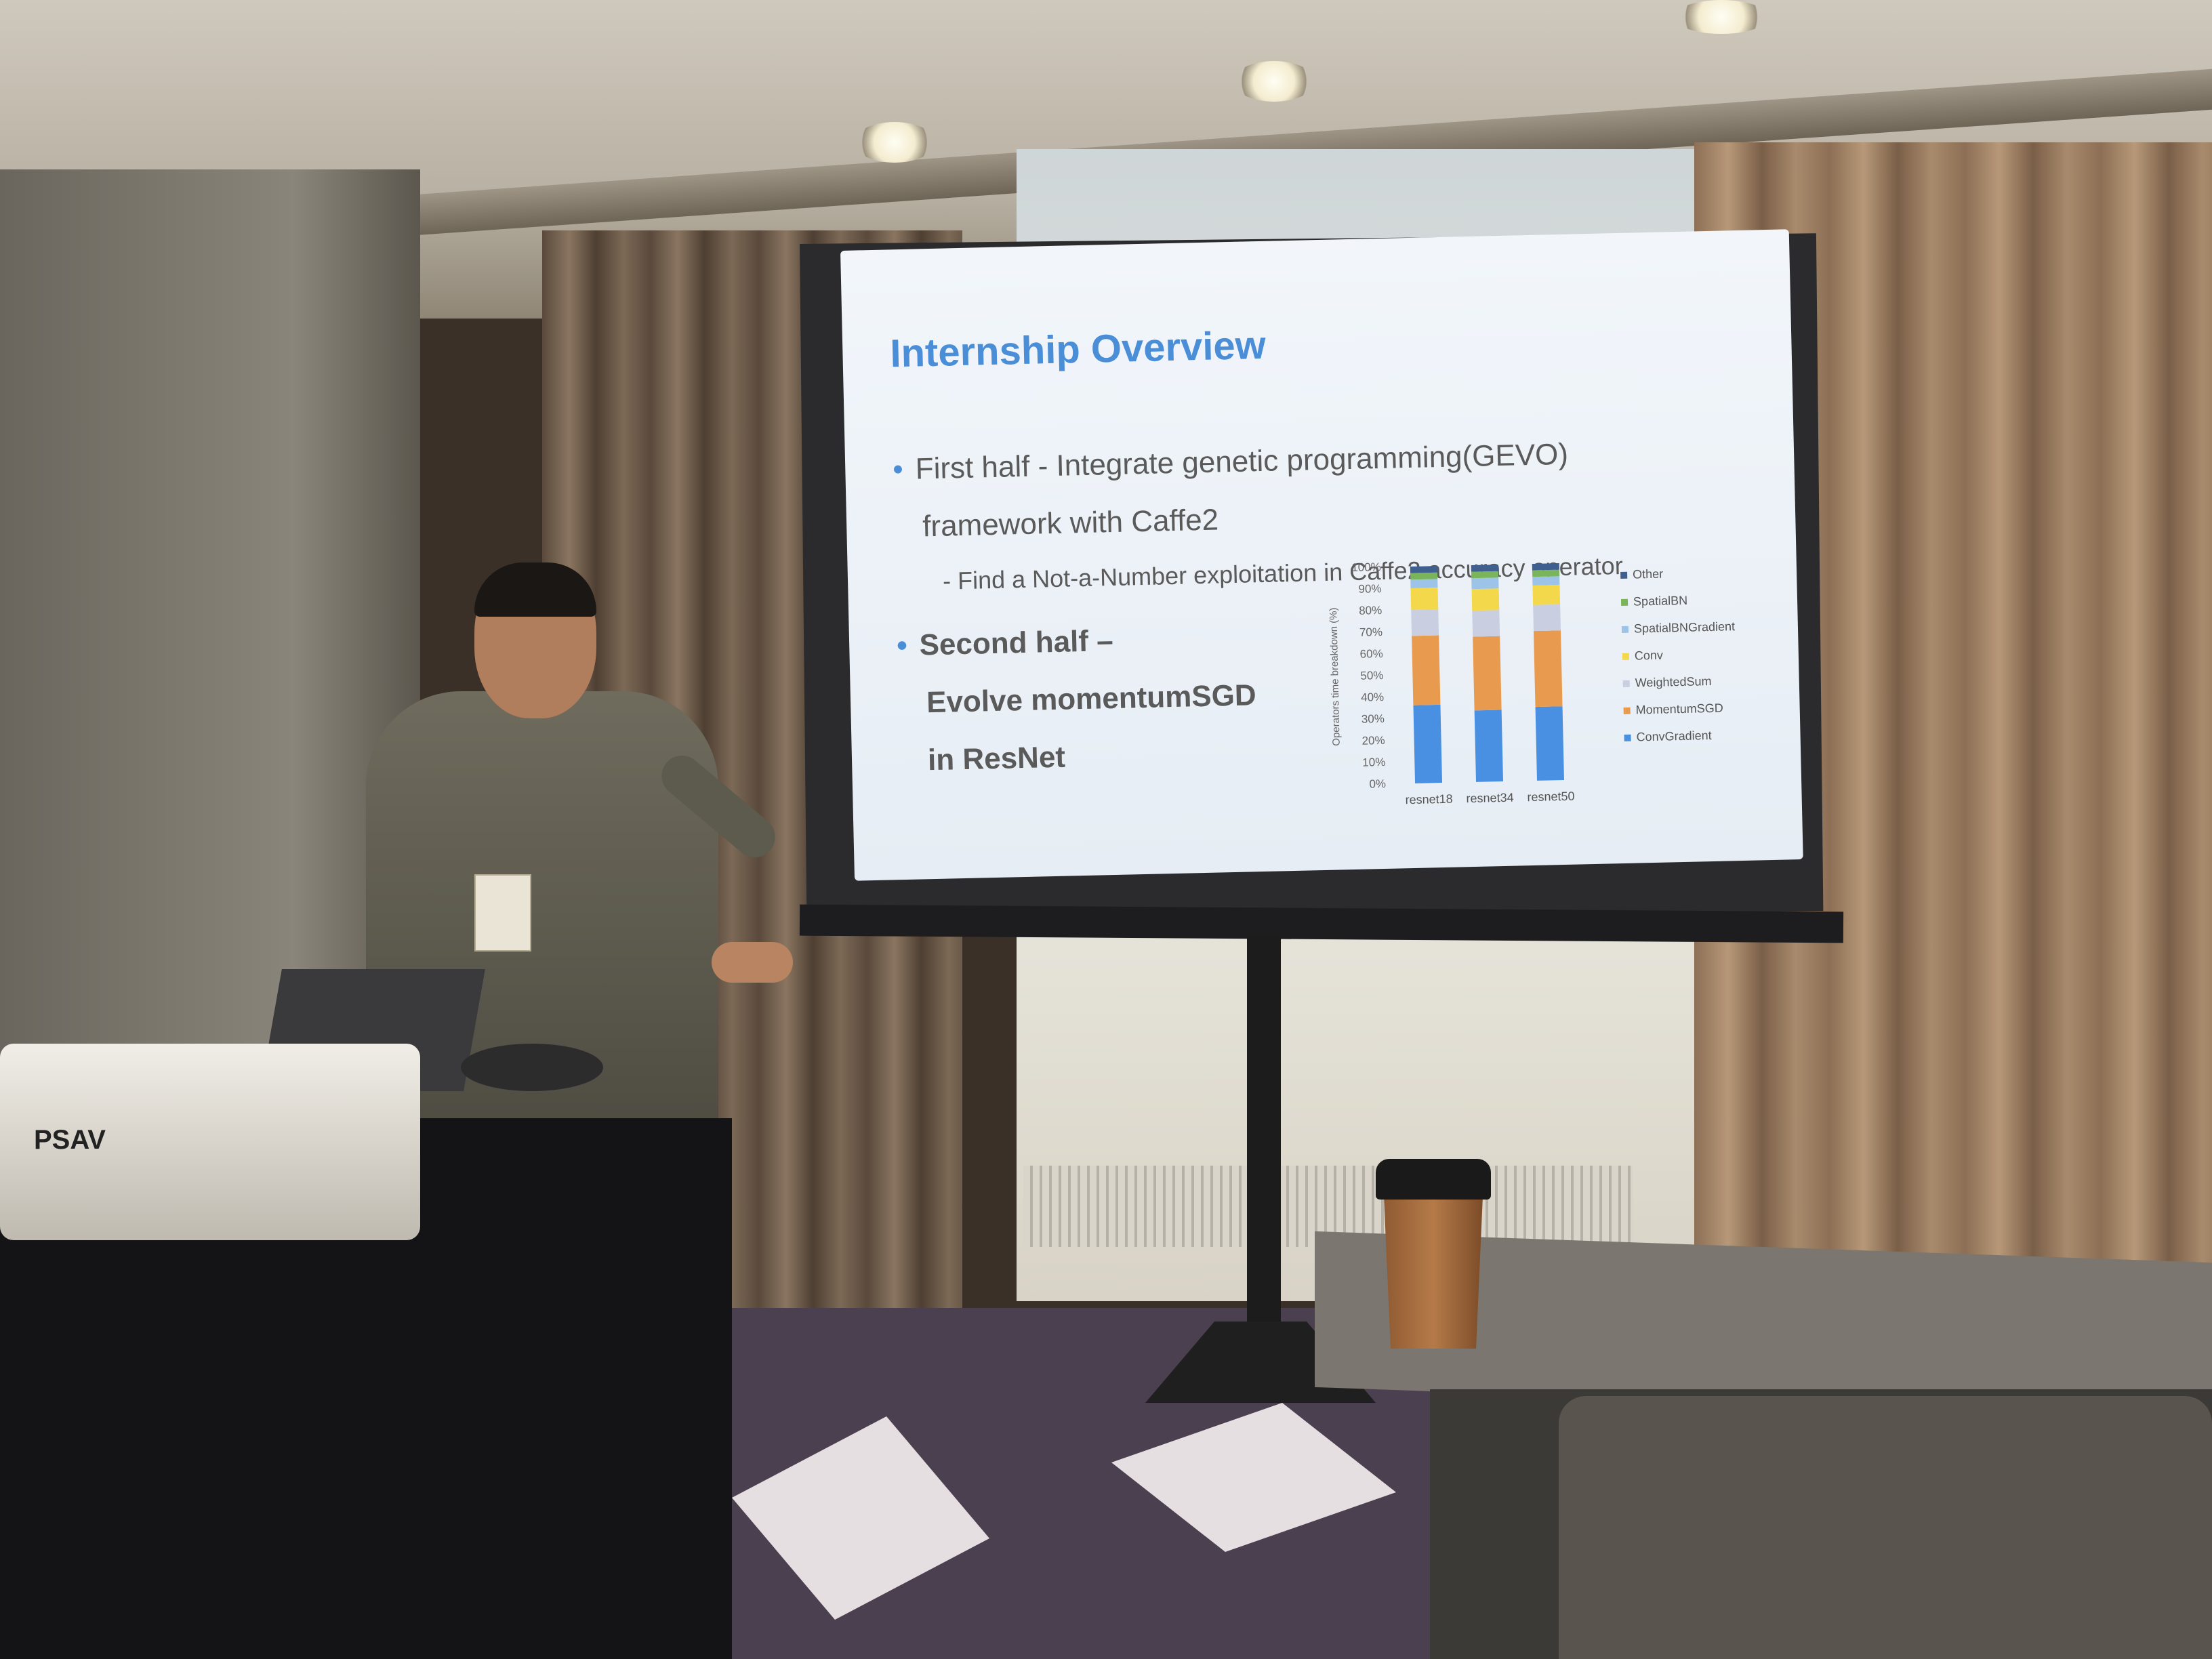  What do you see at coordinates (1674, 736) in the screenshot?
I see `legend-label: ConvGradient` at bounding box center [1674, 736].